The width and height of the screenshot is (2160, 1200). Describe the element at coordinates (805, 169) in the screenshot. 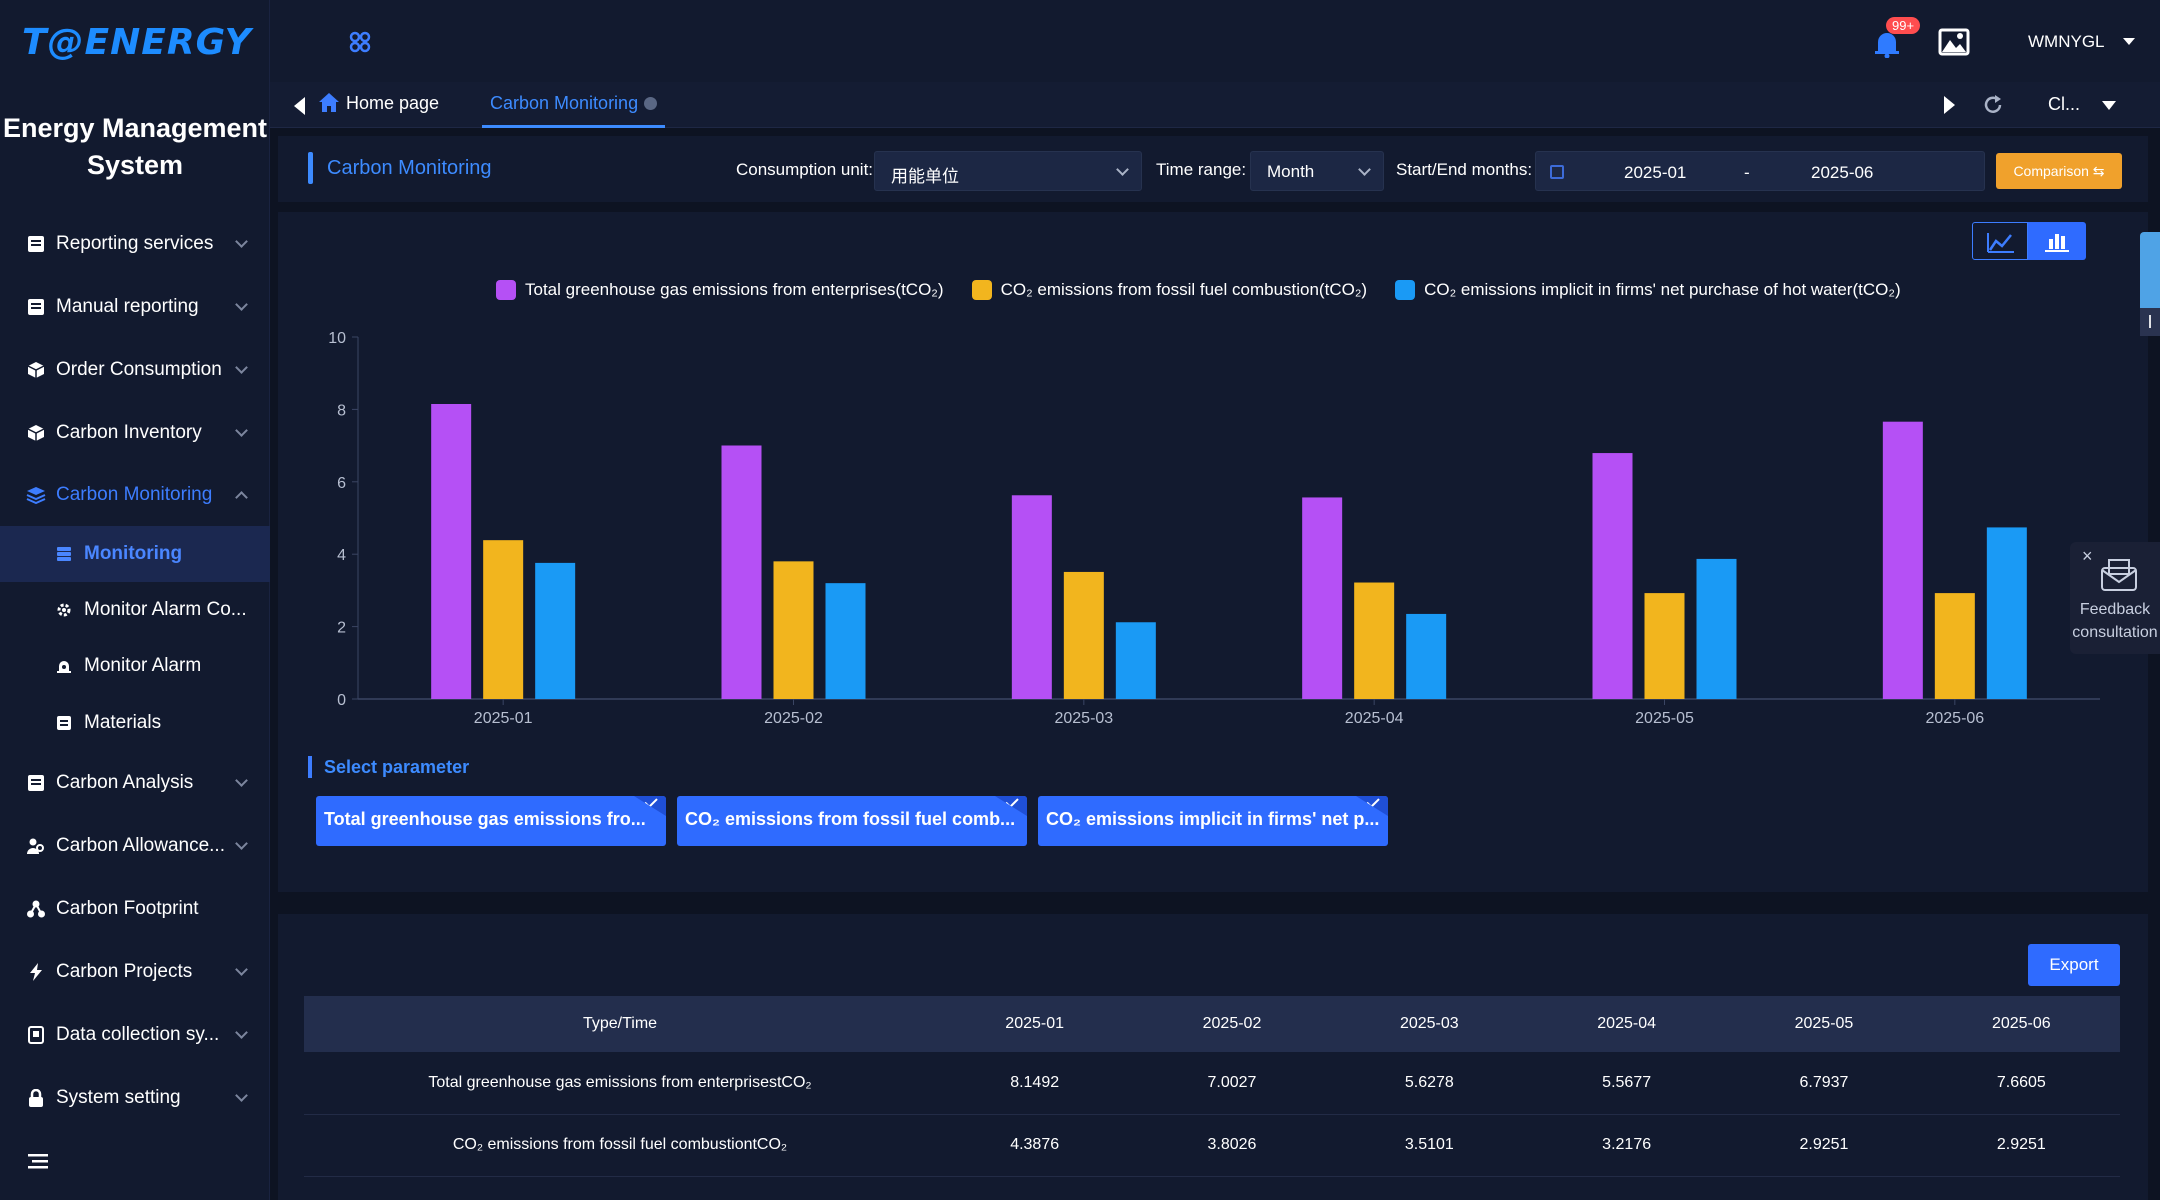

I see `consumption-unit-label: Consumption unit:` at that location.